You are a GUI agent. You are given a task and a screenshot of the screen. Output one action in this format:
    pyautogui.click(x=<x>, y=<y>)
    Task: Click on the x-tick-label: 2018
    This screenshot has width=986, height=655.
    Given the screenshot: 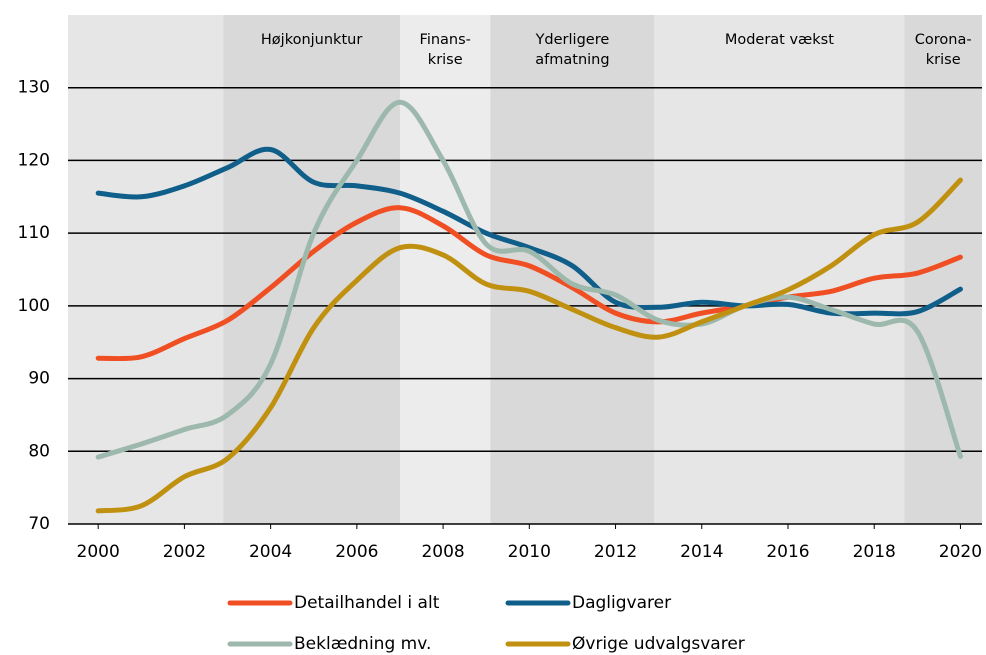 What is the action you would take?
    pyautogui.click(x=874, y=552)
    